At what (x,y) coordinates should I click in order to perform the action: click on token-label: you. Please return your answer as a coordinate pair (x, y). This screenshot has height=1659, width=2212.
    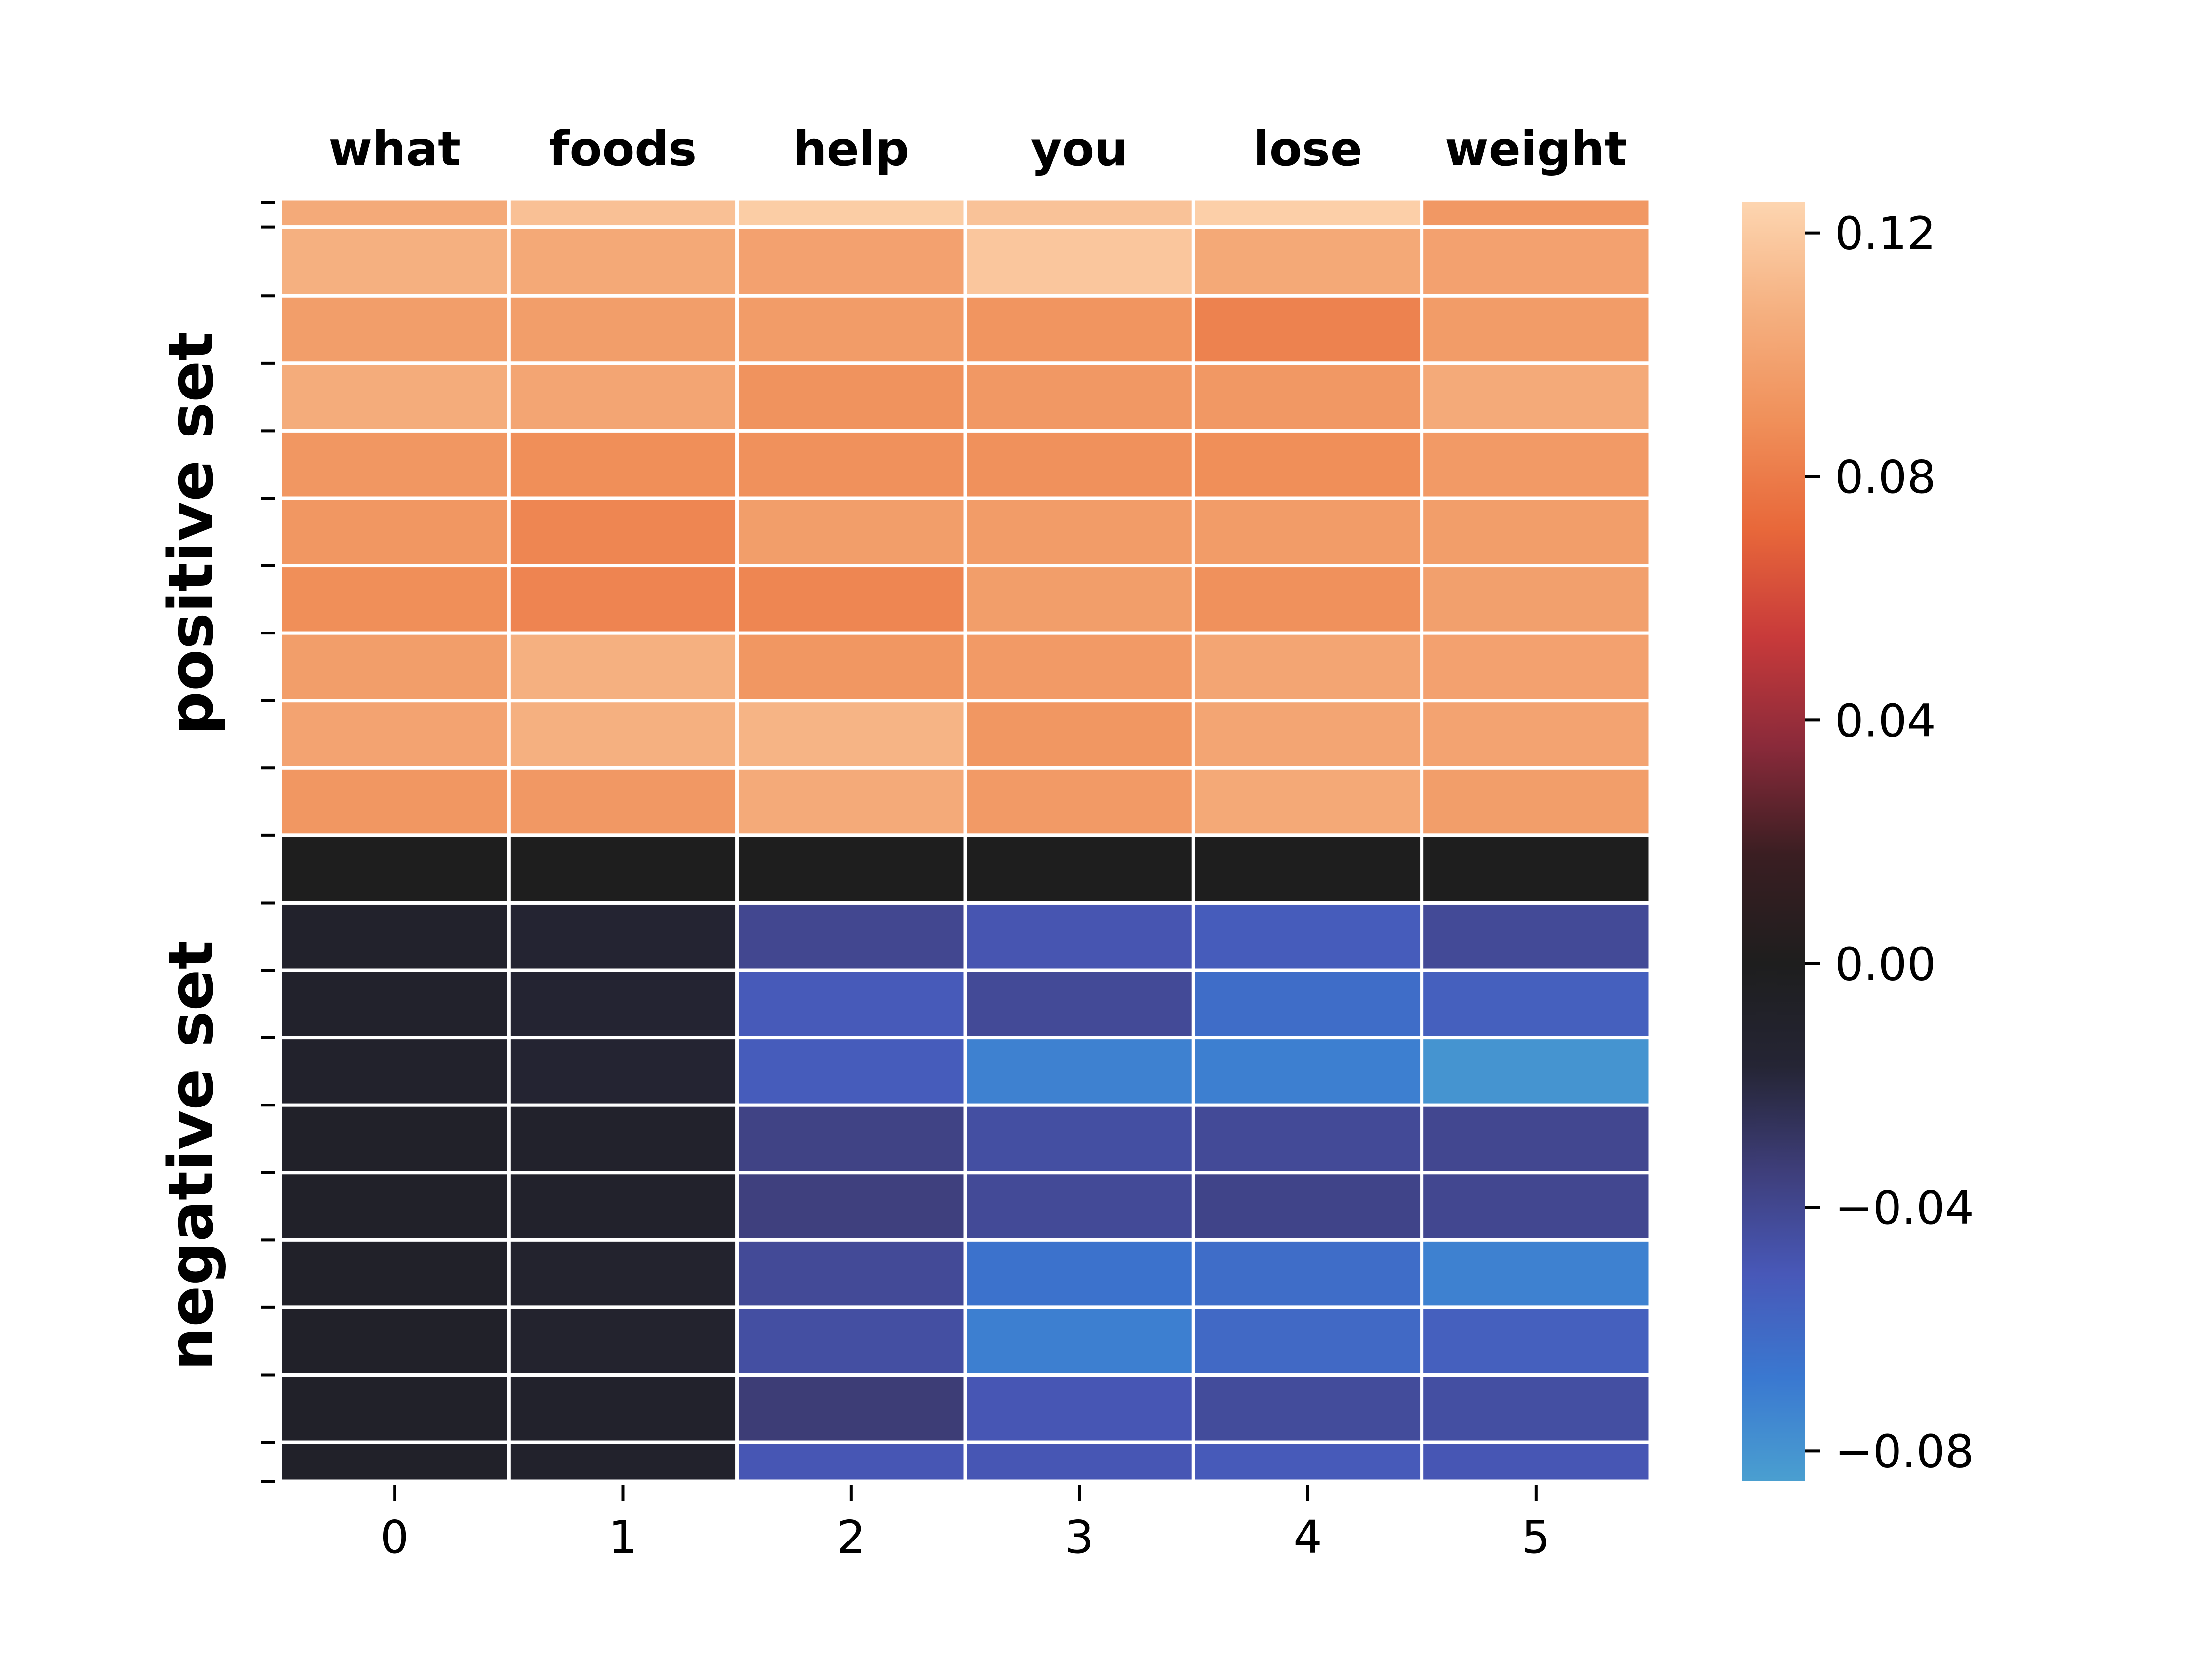
    Looking at the image, I should click on (1080, 149).